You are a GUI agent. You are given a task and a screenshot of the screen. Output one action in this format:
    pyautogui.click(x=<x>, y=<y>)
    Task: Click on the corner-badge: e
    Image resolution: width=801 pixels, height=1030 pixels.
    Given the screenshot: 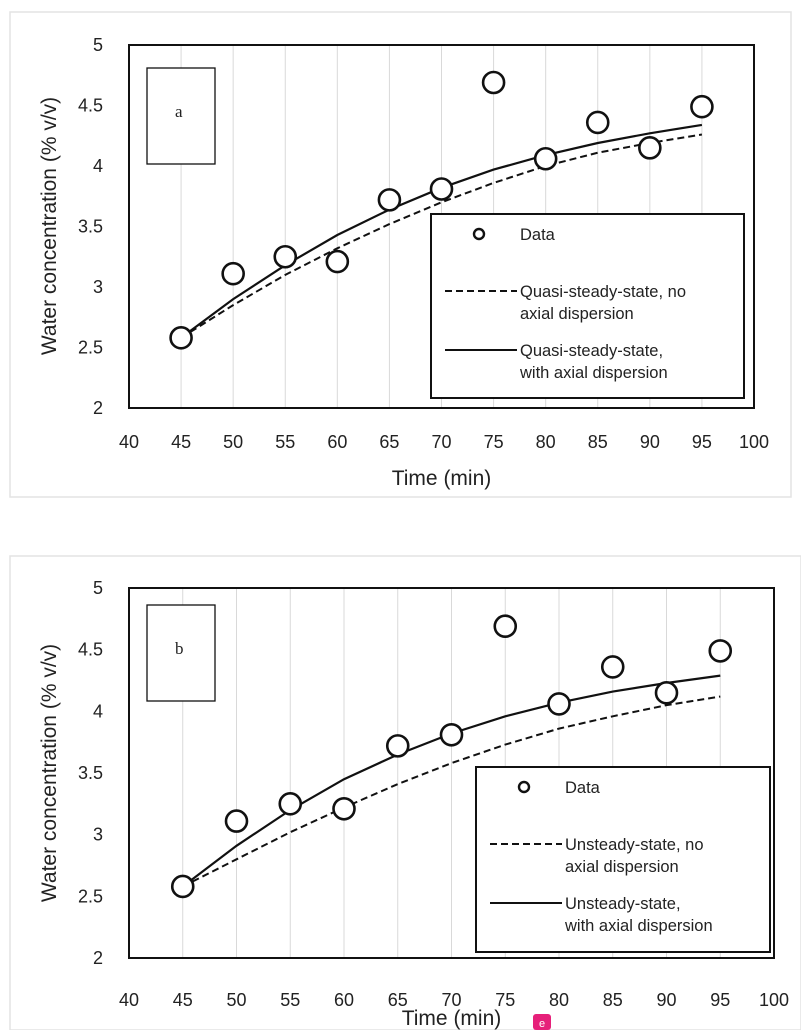 What is the action you would take?
    pyautogui.click(x=542, y=1022)
    